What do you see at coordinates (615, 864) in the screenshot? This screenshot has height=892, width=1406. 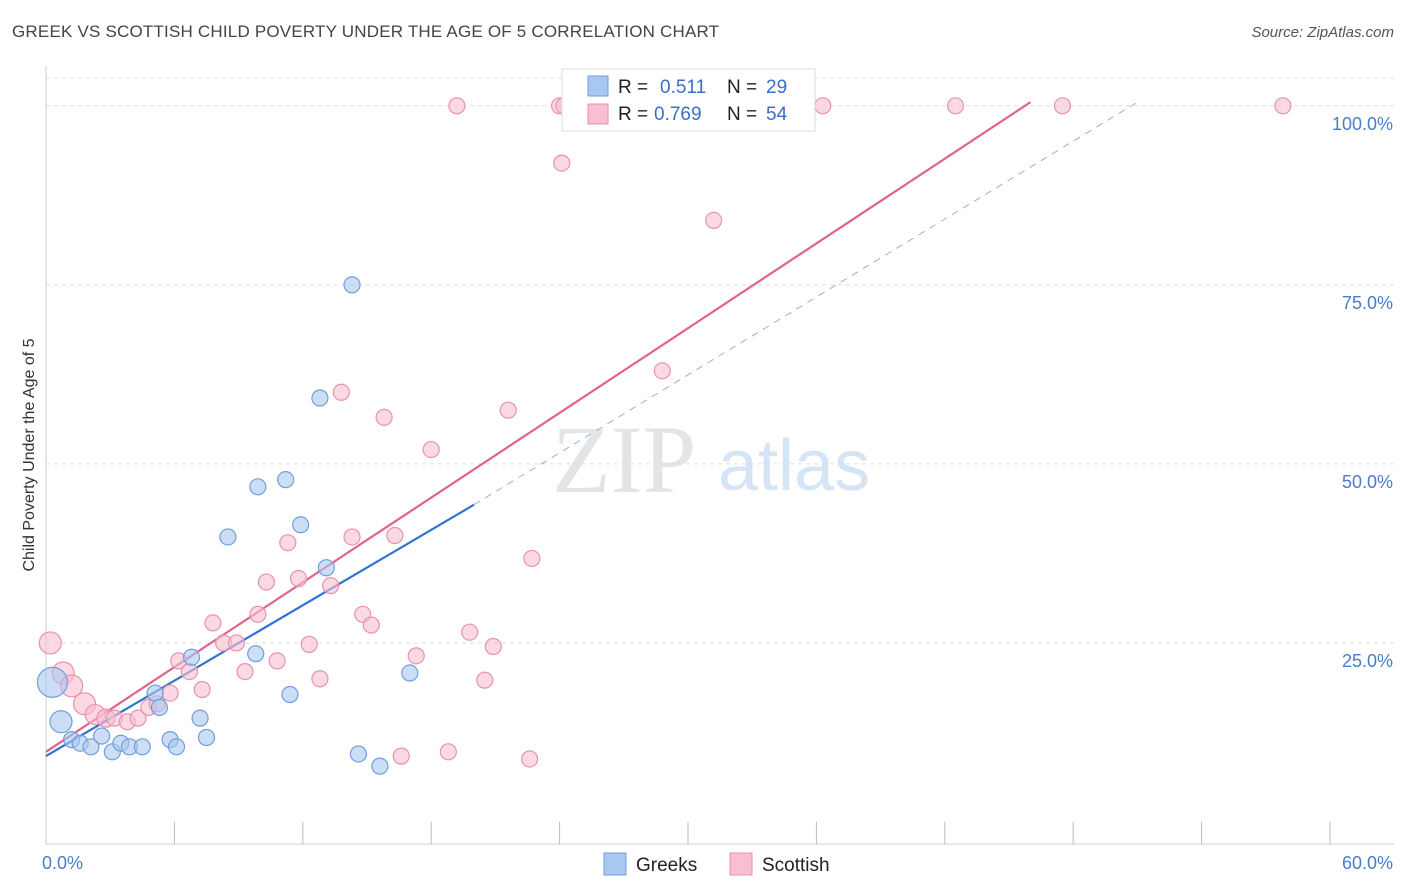 I see `bottom-legend-swatch-greeks` at bounding box center [615, 864].